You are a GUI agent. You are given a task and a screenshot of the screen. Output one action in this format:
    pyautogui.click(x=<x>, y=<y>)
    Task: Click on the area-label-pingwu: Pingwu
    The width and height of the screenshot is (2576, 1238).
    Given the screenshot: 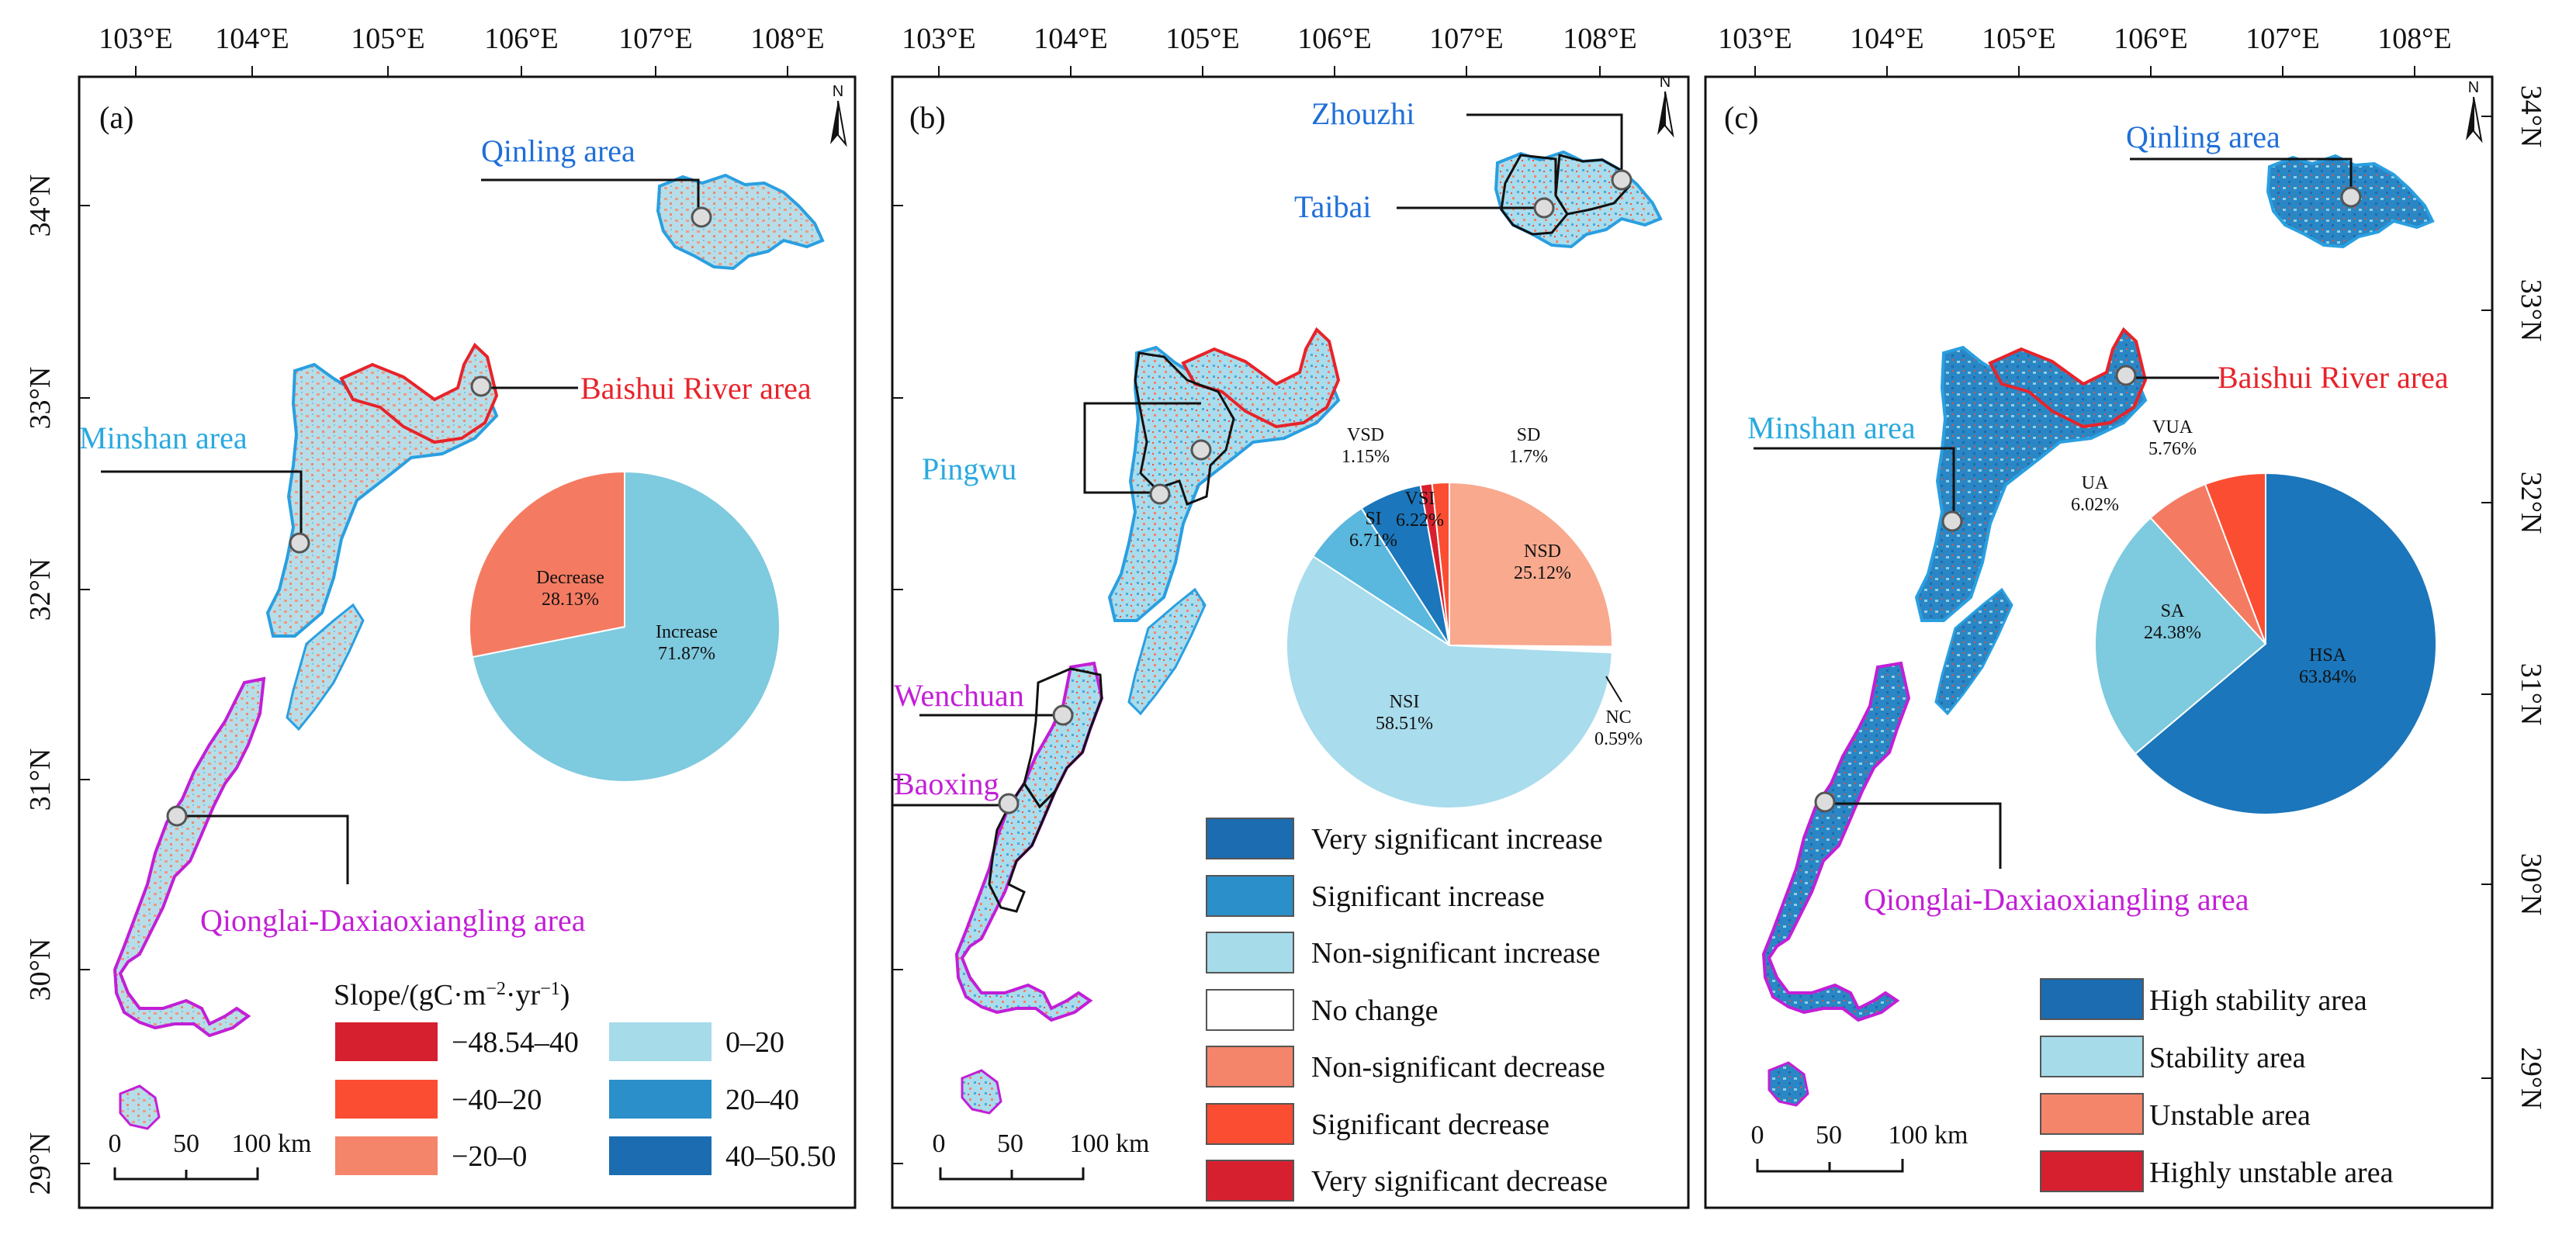 What is the action you would take?
    pyautogui.click(x=969, y=469)
    